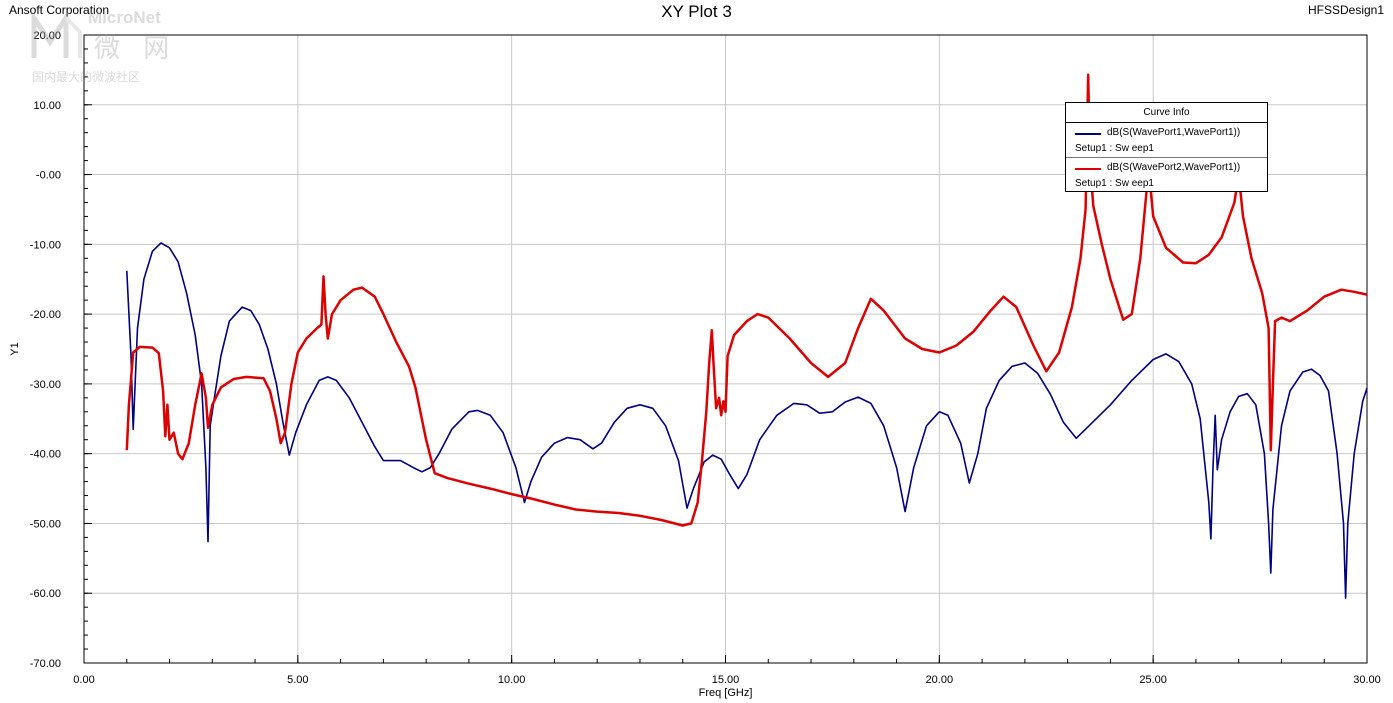  What do you see at coordinates (45, 245) in the screenshot?
I see `y-tick-label: -10.00` at bounding box center [45, 245].